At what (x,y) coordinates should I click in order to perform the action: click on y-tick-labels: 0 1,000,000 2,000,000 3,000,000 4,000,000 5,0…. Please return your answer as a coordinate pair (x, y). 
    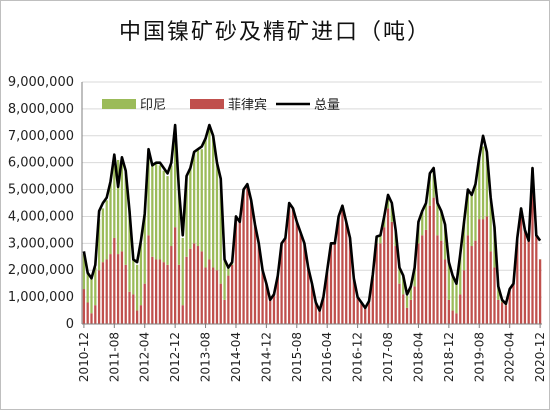
    Looking at the image, I should click on (41, 203).